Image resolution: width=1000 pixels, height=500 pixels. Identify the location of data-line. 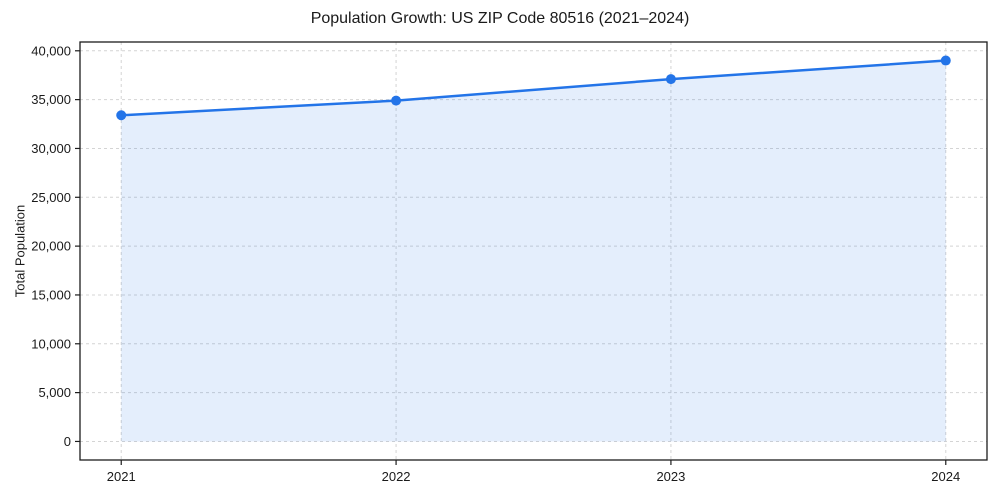
(533, 88).